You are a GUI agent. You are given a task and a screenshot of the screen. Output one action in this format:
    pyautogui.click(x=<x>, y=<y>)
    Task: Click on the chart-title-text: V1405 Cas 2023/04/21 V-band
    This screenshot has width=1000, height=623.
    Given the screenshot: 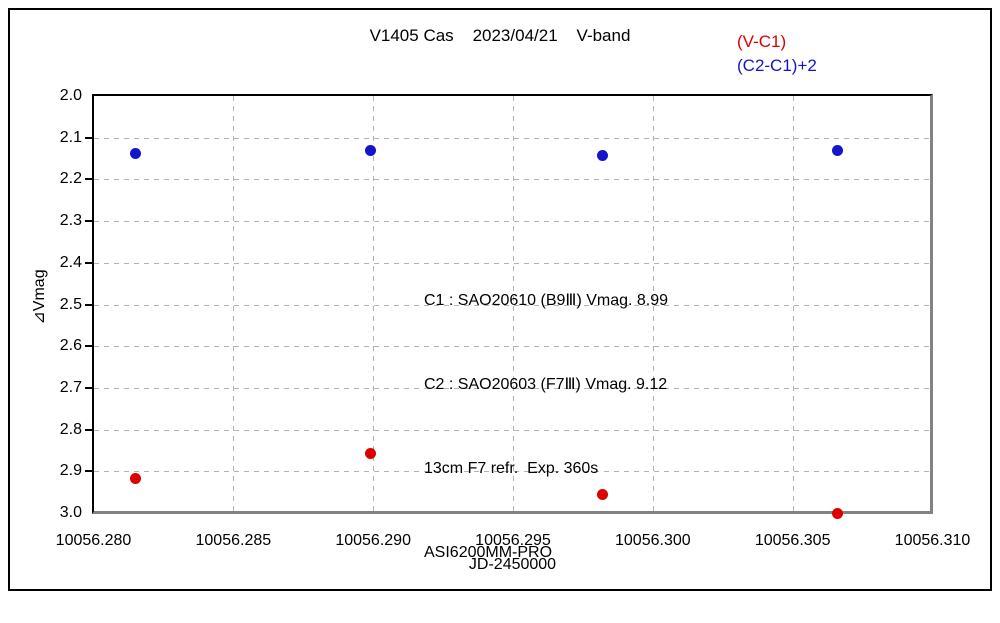 What is the action you would take?
    pyautogui.click(x=500, y=35)
    